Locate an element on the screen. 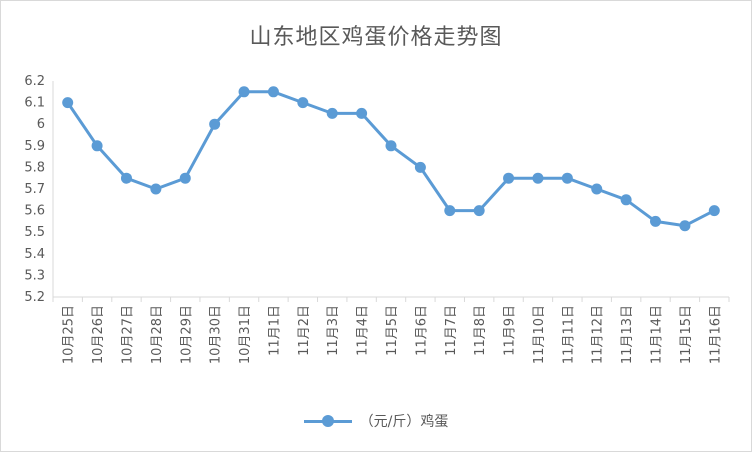  x-tick-label: 11月9日 is located at coordinates (510, 330).